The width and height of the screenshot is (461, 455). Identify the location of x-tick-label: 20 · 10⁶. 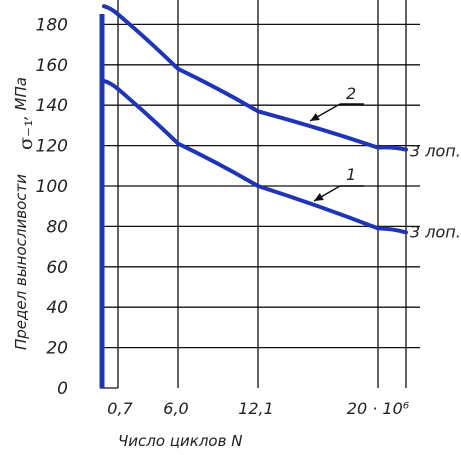
(378, 408).